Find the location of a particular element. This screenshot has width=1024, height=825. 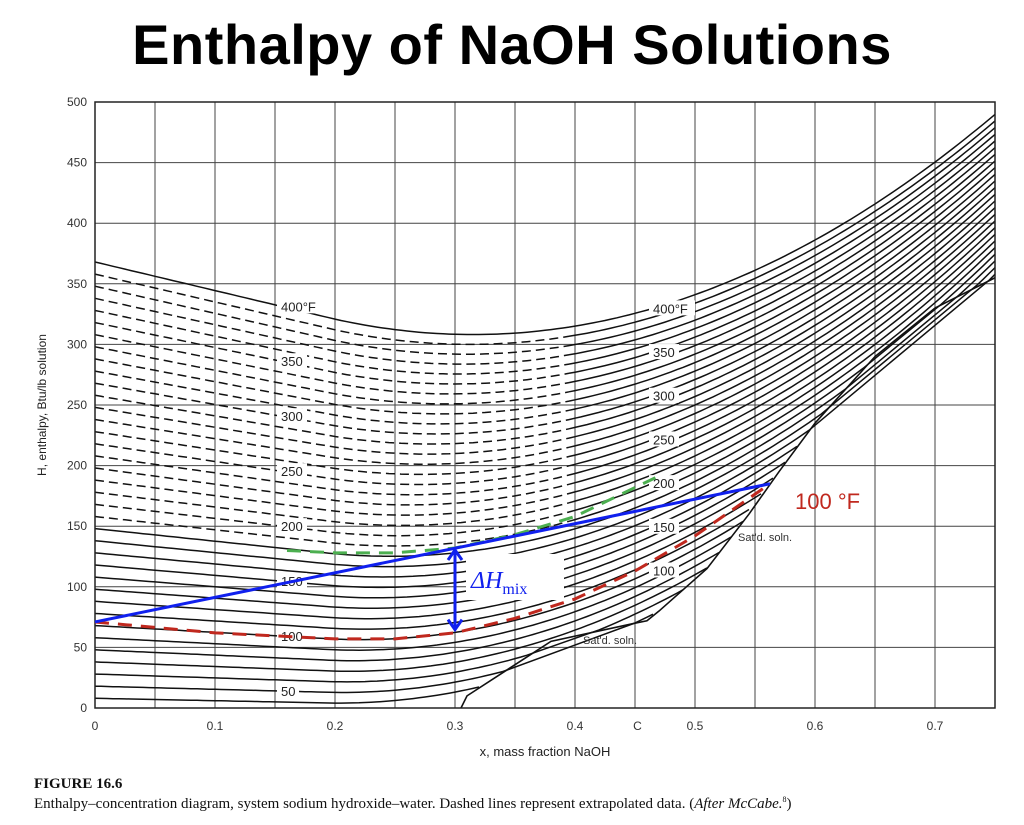

isotherm-280F is located at coordinates (332, 430).